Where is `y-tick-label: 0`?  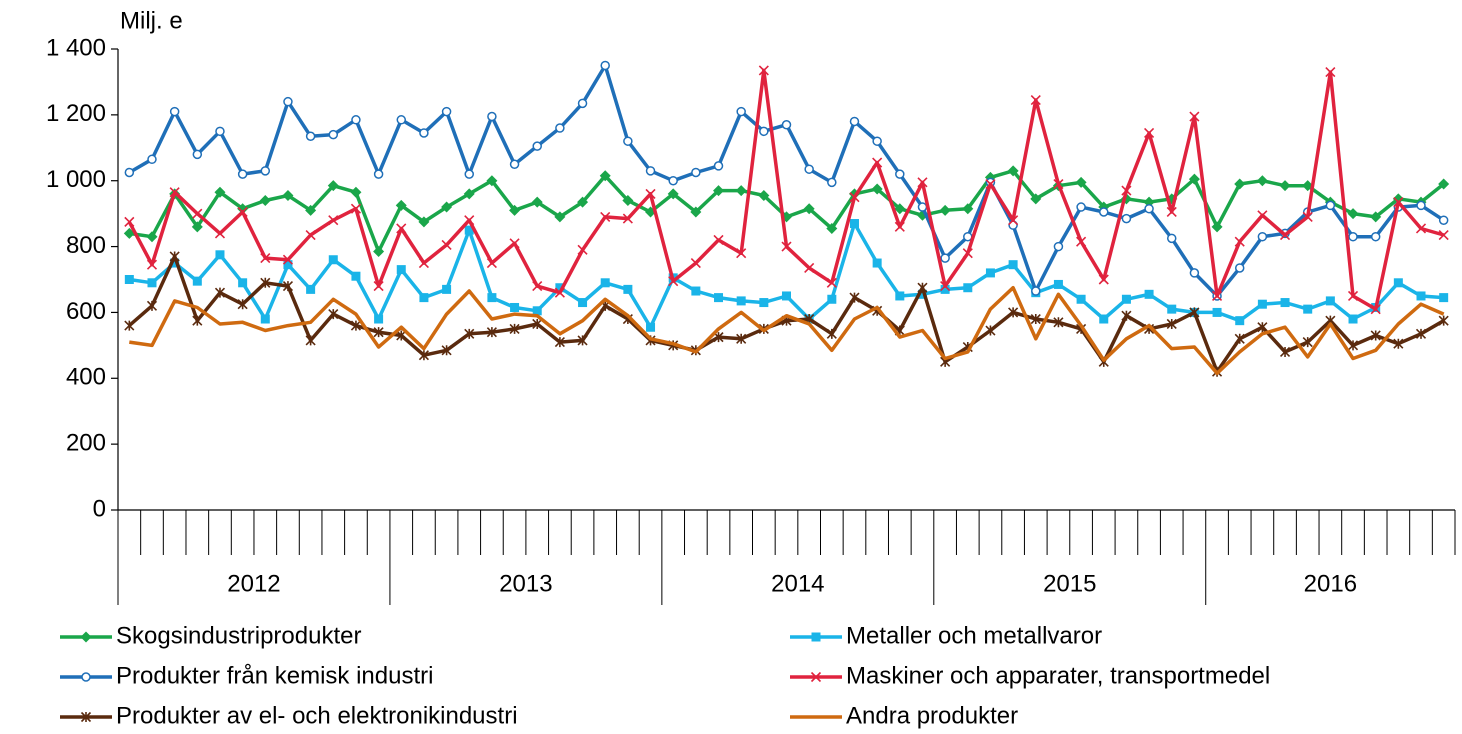 y-tick-label: 0 is located at coordinates (99, 508).